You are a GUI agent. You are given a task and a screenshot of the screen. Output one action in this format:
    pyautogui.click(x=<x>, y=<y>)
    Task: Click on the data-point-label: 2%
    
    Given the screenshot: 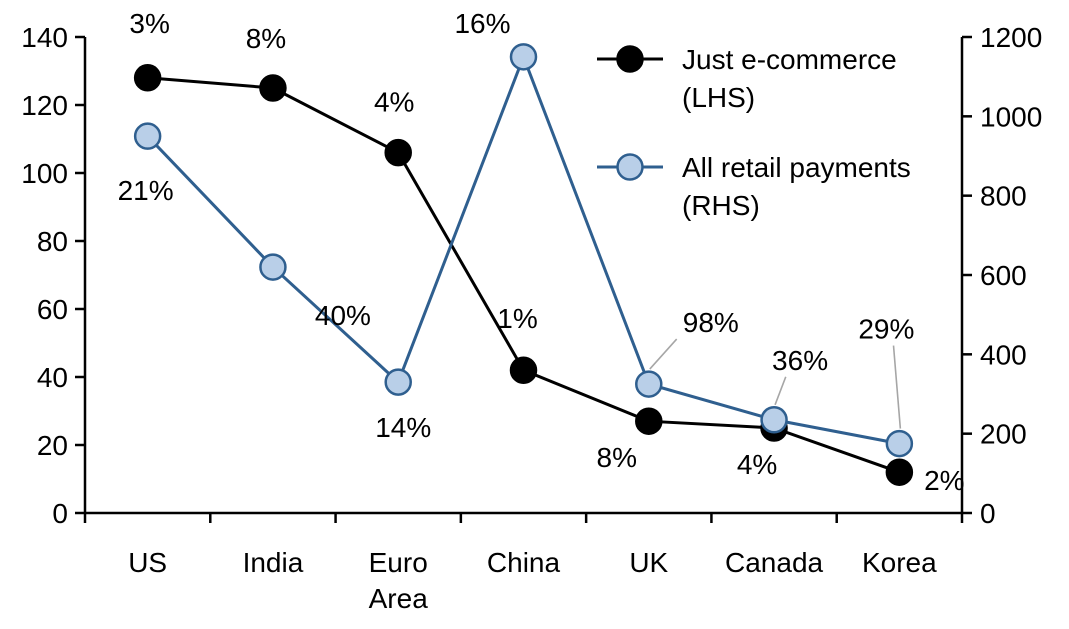 What is the action you would take?
    pyautogui.click(x=944, y=480)
    